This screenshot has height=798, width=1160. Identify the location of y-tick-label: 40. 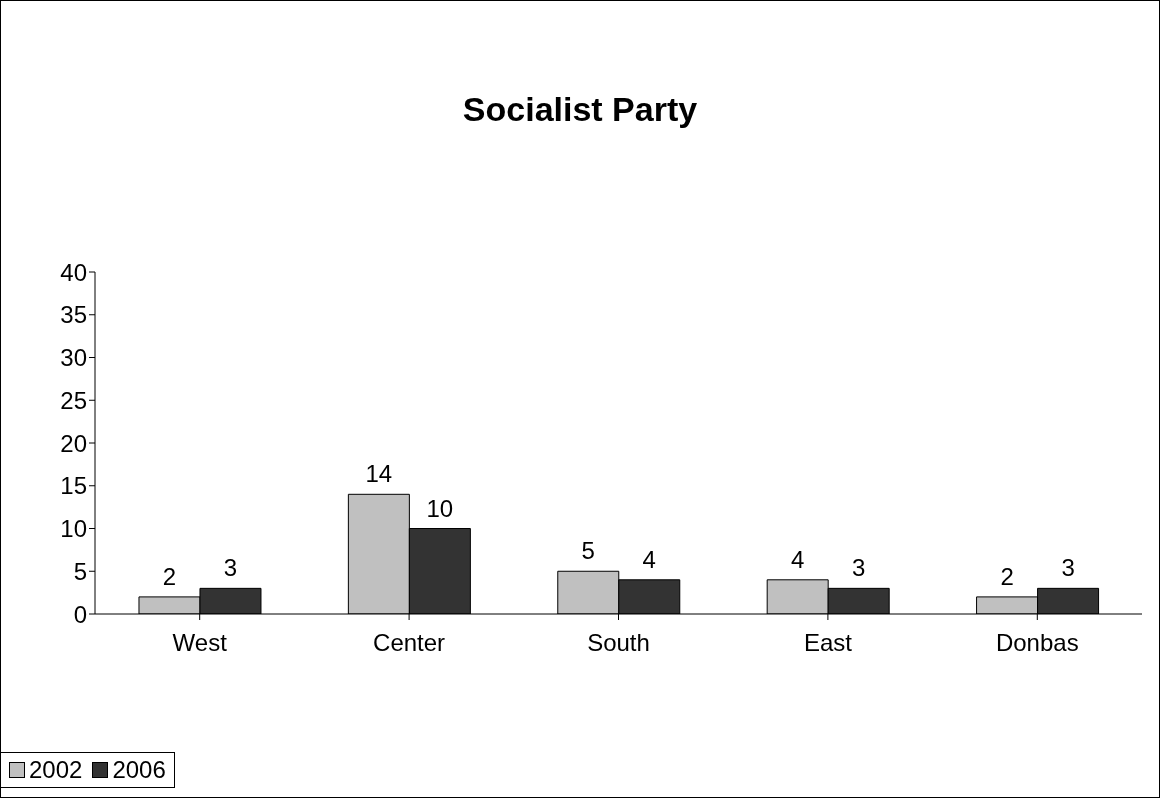
(73, 272).